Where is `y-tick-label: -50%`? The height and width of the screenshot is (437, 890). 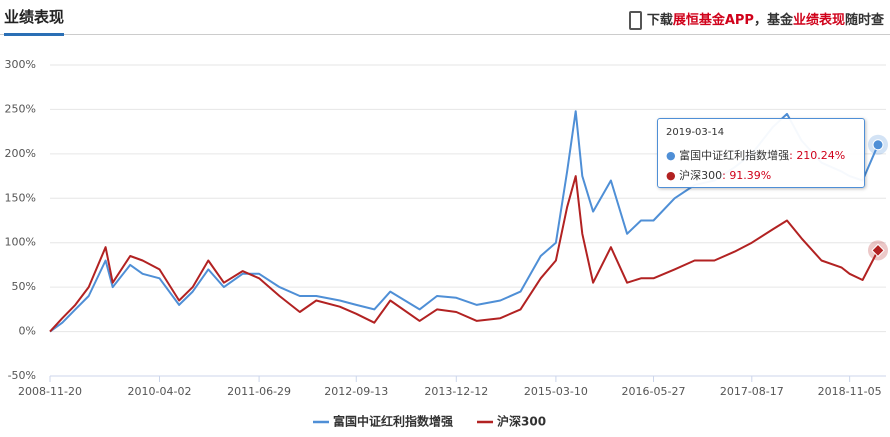 y-tick-label: -50% is located at coordinates (22, 375).